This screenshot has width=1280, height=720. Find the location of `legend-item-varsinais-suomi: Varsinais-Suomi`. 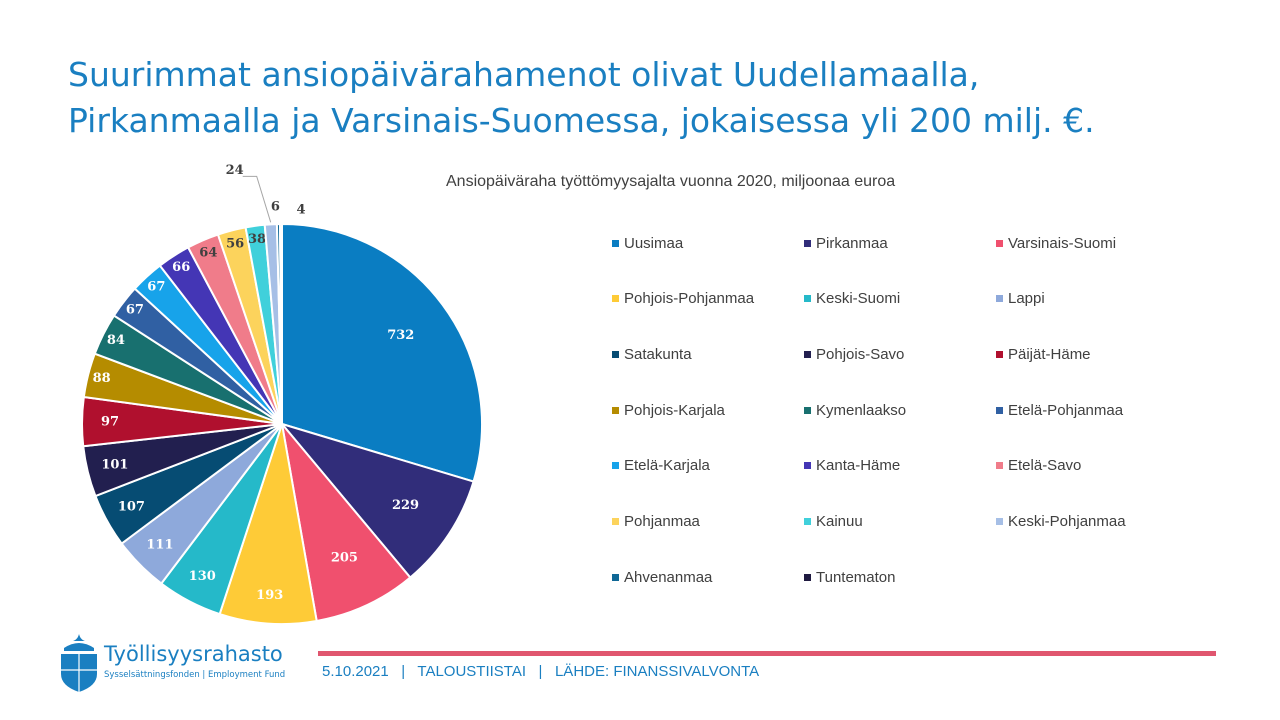

legend-item-varsinais-suomi: Varsinais-Suomi is located at coordinates (1101, 243).